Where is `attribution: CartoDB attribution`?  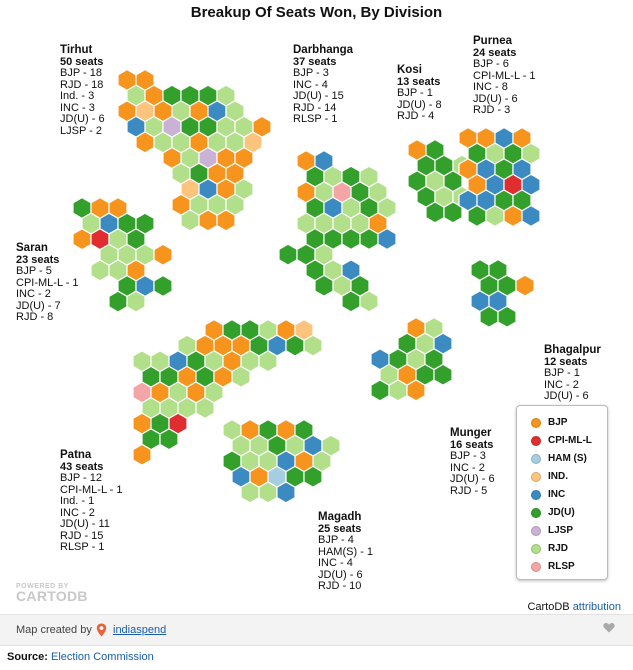 attribution: CartoDB attribution is located at coordinates (574, 607).